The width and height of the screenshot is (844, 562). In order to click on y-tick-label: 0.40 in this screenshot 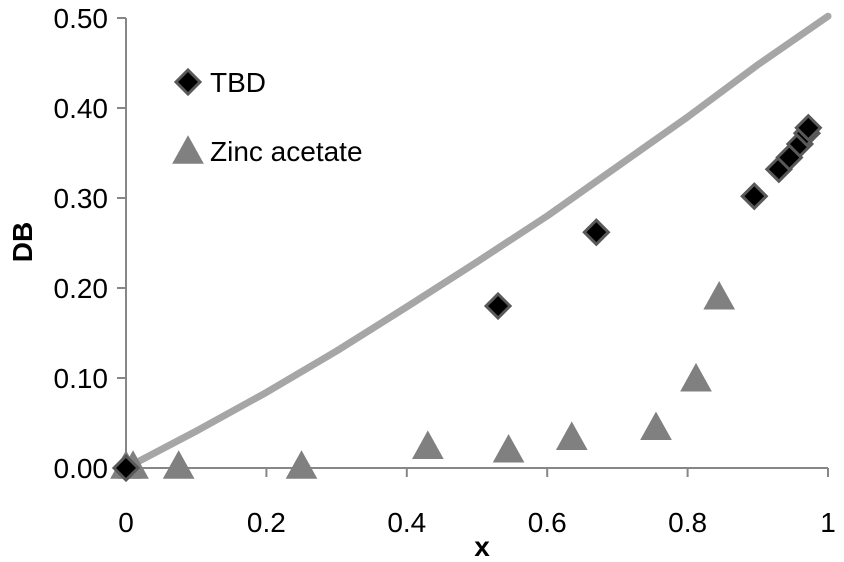, I will do `click(81, 108)`.